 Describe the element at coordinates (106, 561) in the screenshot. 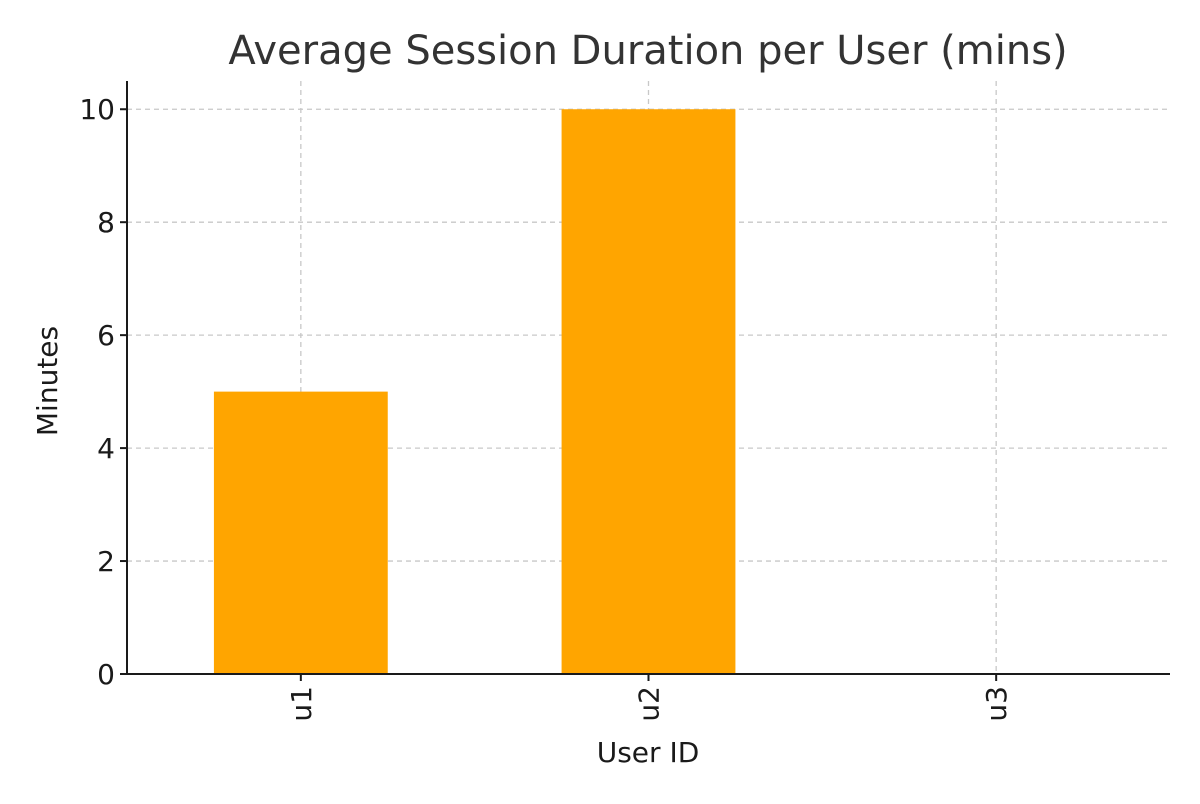

I see `y-tick-label: 2` at that location.